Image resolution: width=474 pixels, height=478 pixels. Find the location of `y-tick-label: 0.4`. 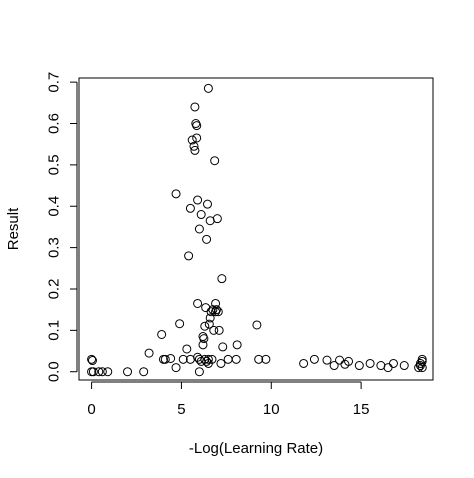

y-tick-label: 0.4 is located at coordinates (54, 206).